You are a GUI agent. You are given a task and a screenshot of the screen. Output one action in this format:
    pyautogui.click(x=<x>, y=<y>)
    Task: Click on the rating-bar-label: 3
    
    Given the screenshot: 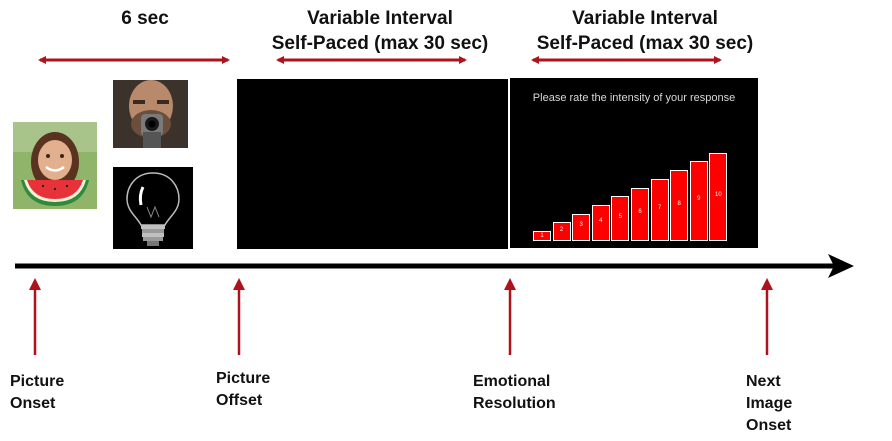 What is the action you would take?
    pyautogui.click(x=581, y=225)
    